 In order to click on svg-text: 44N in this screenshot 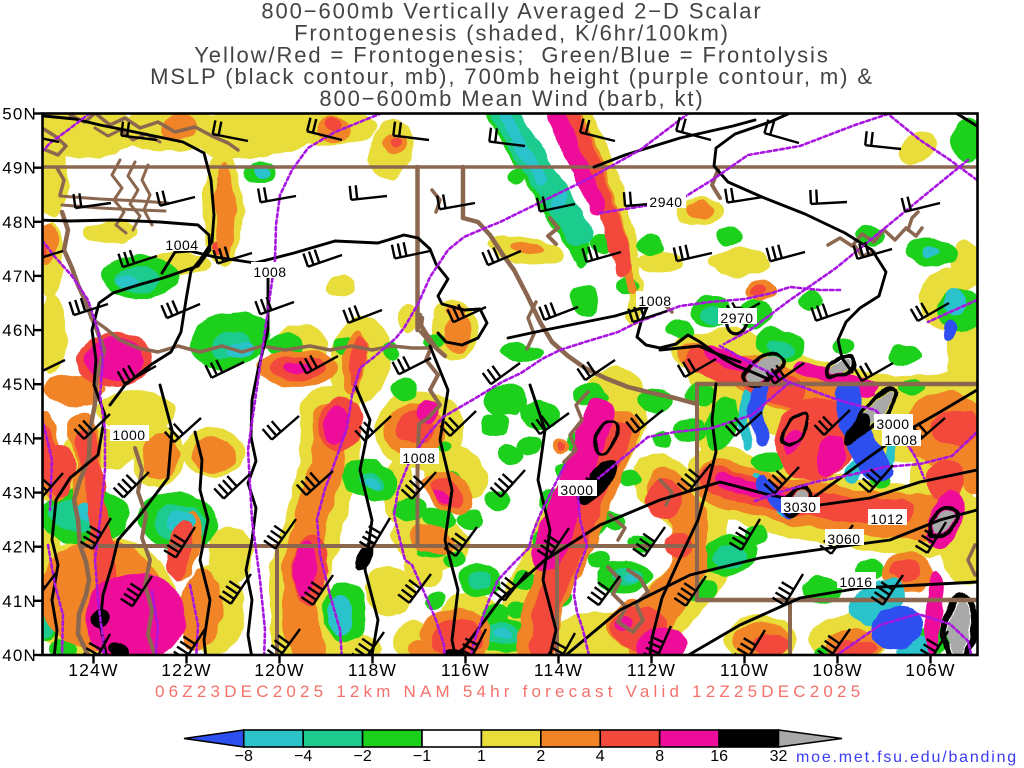, I will do `click(19, 438)`.